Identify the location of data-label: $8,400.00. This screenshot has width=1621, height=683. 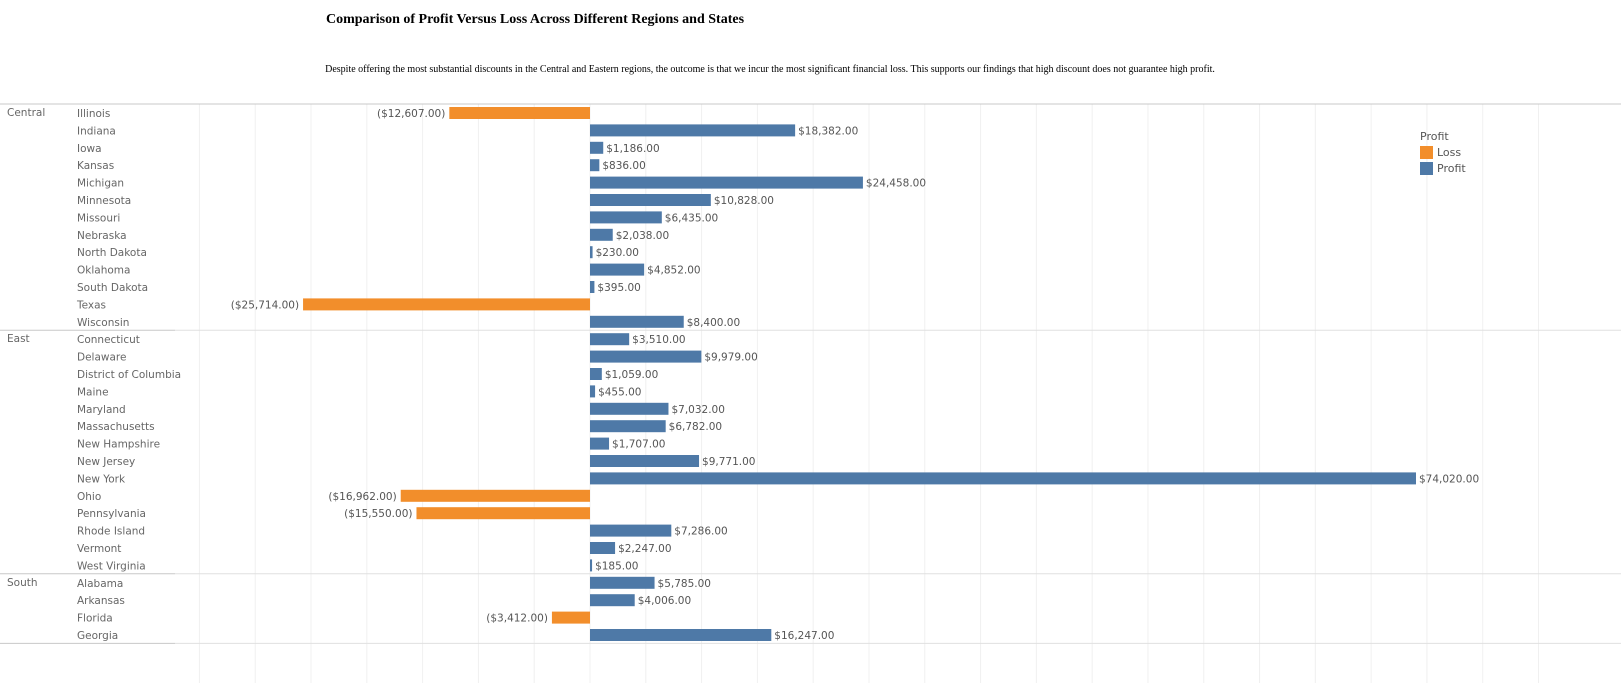
(713, 323).